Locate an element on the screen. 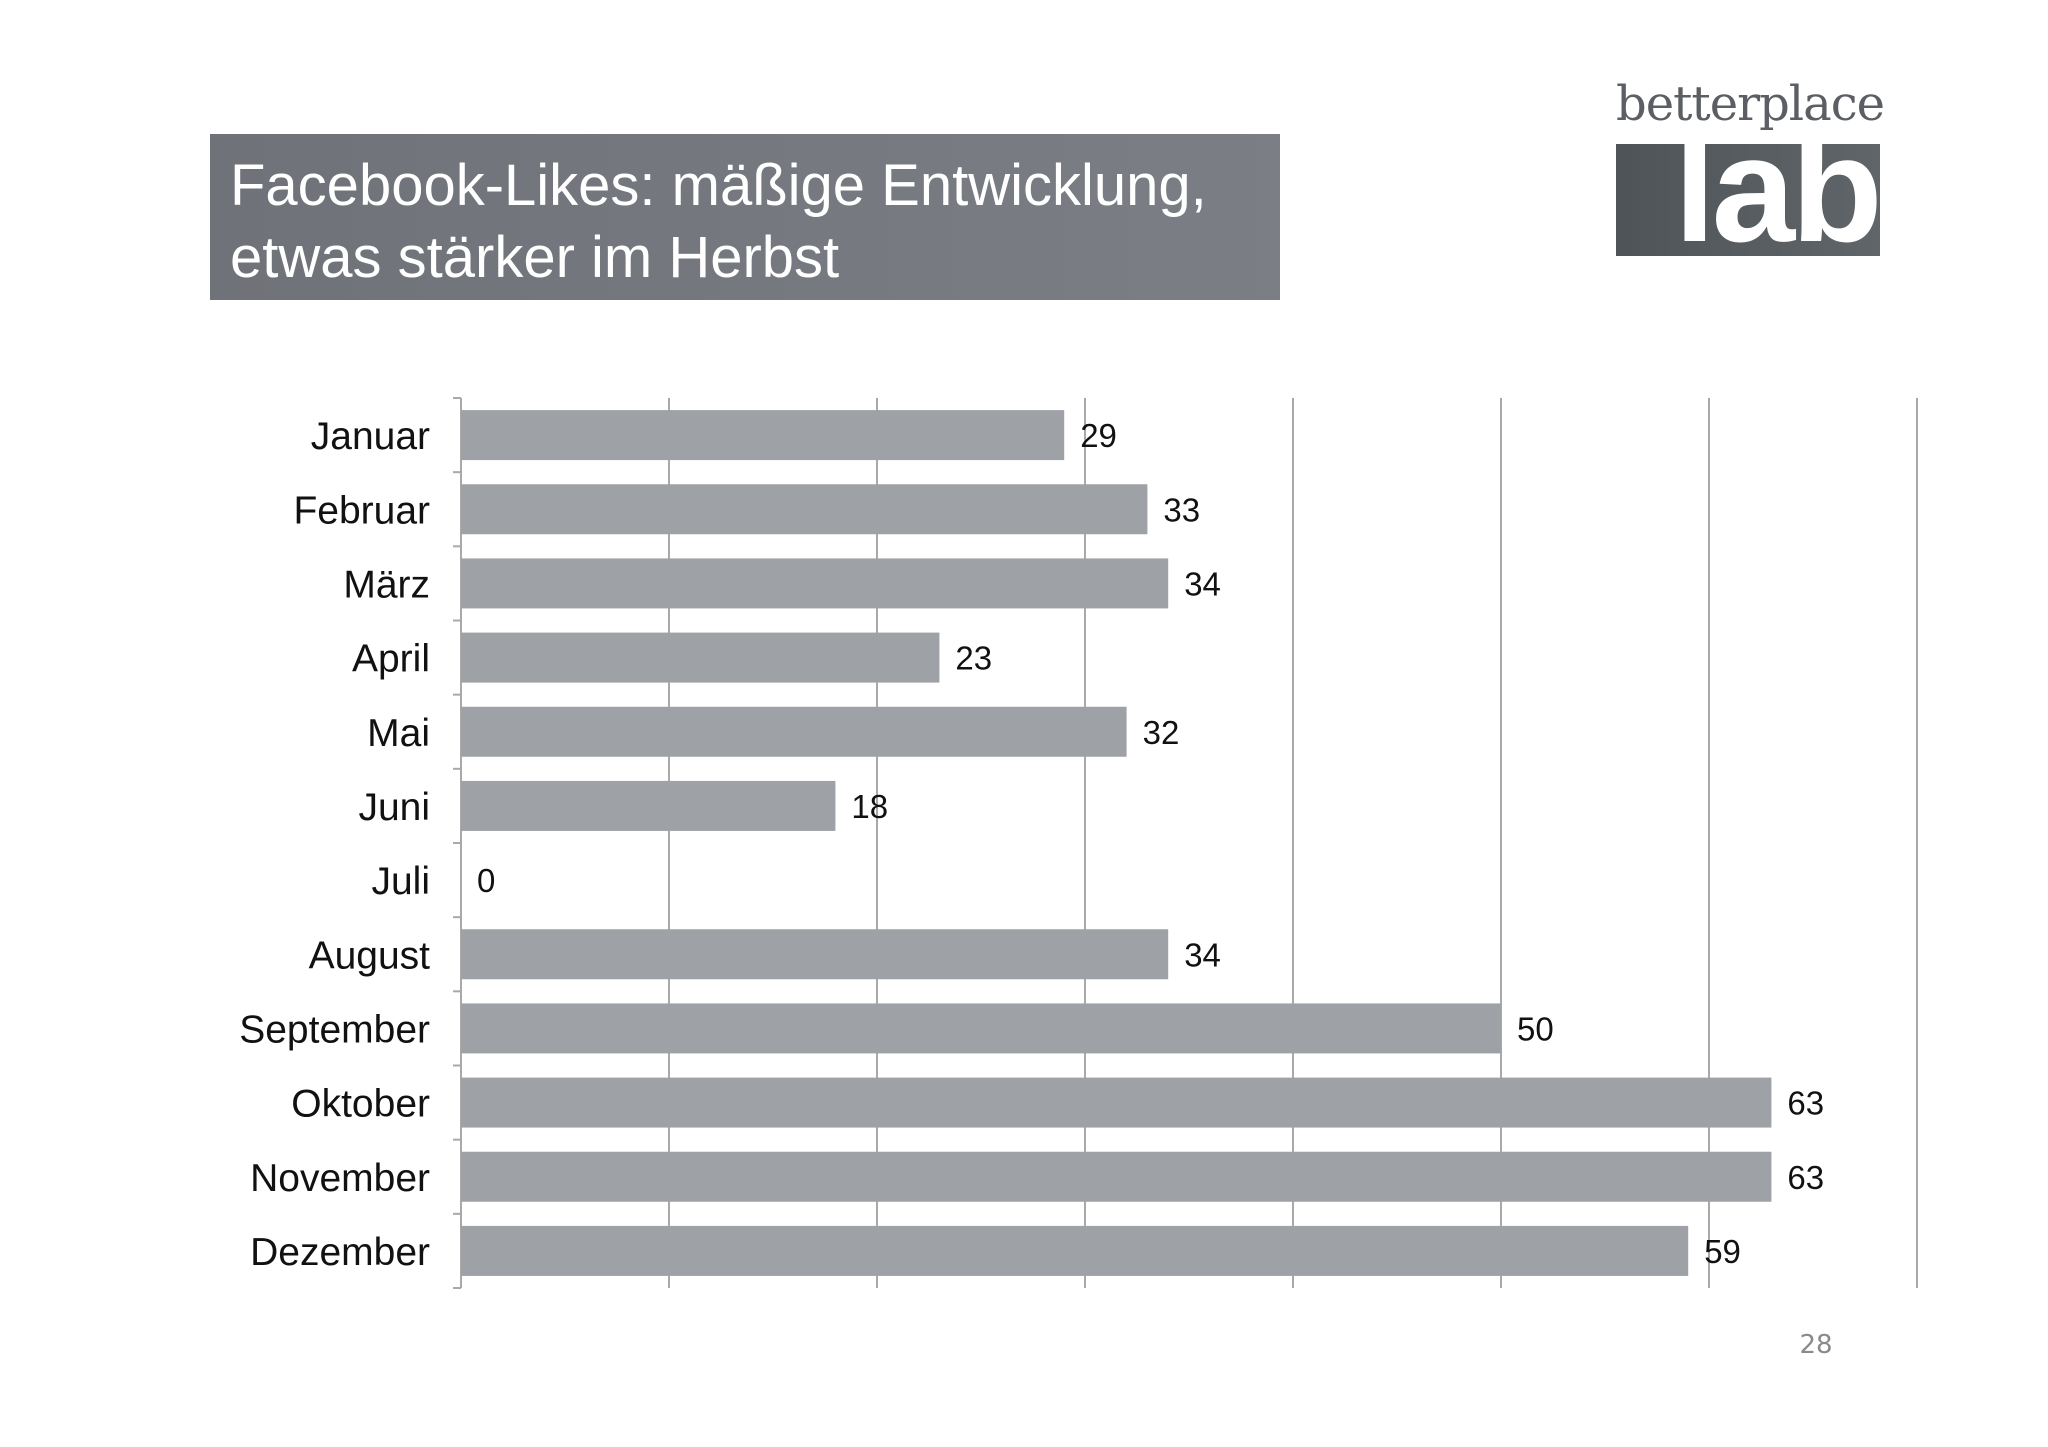 This screenshot has width=2048, height=1447. data-label: 32 is located at coordinates (1161, 732).